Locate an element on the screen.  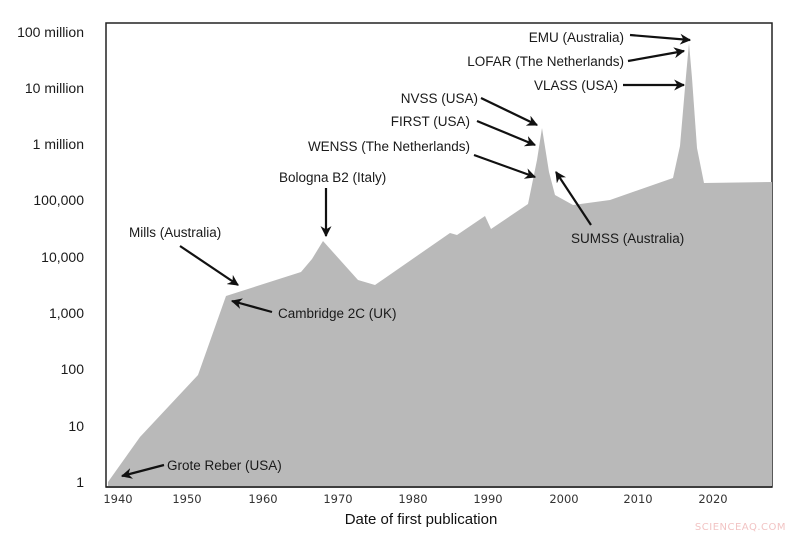
label-cambridge-2c: Cambridge 2C (UK) is located at coordinates (337, 313).